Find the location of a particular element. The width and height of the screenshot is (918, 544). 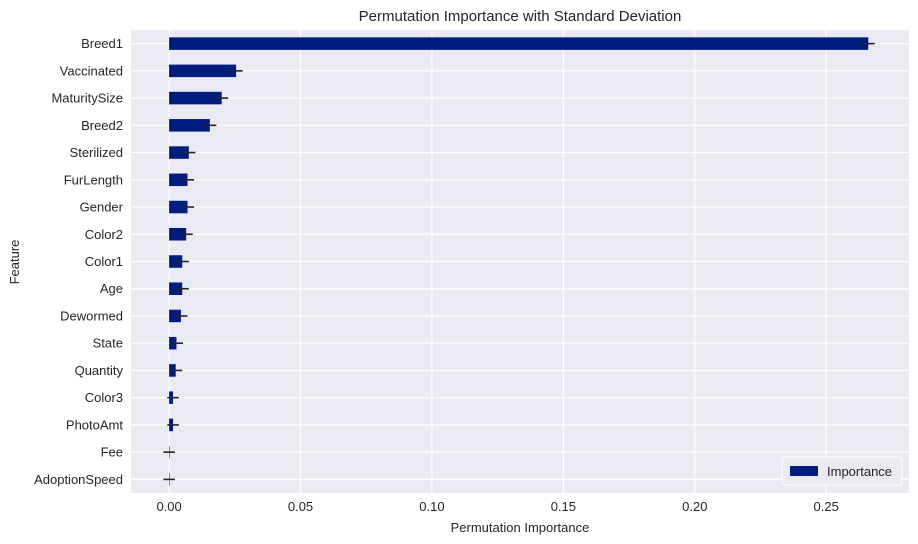

y-tick-label: Age is located at coordinates (111, 288).